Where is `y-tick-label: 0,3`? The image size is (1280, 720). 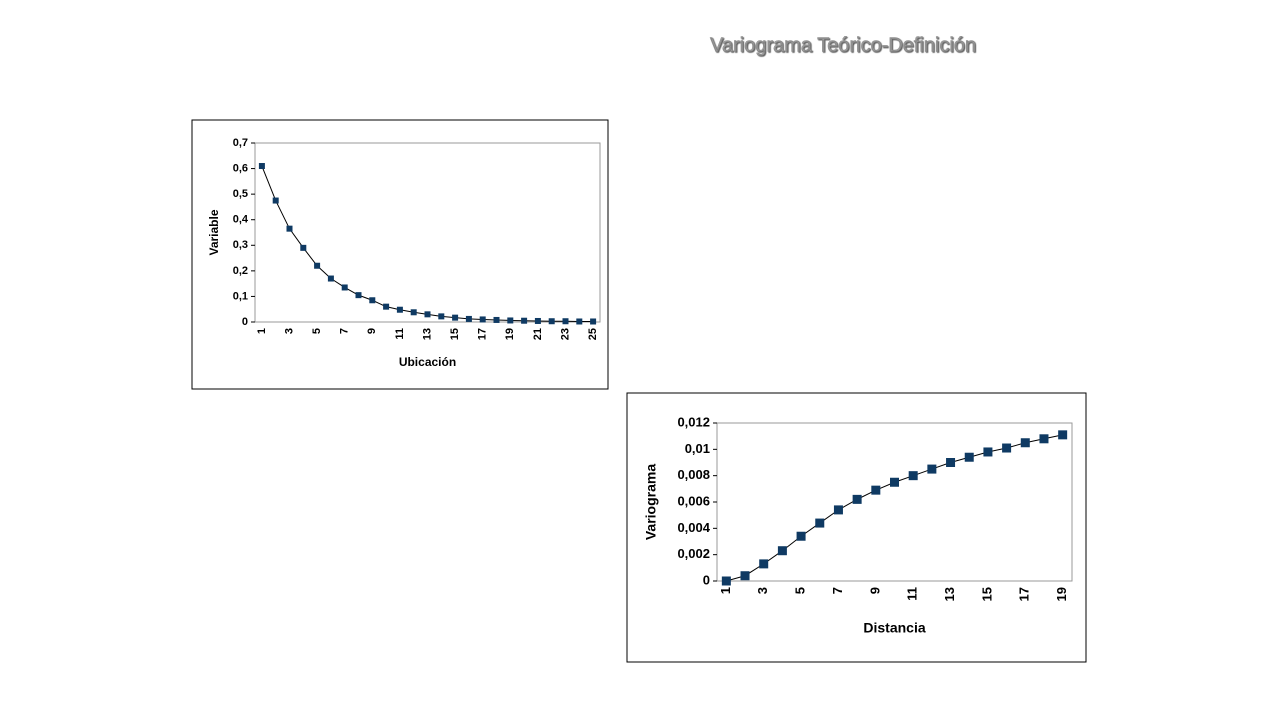 y-tick-label: 0,3 is located at coordinates (240, 245).